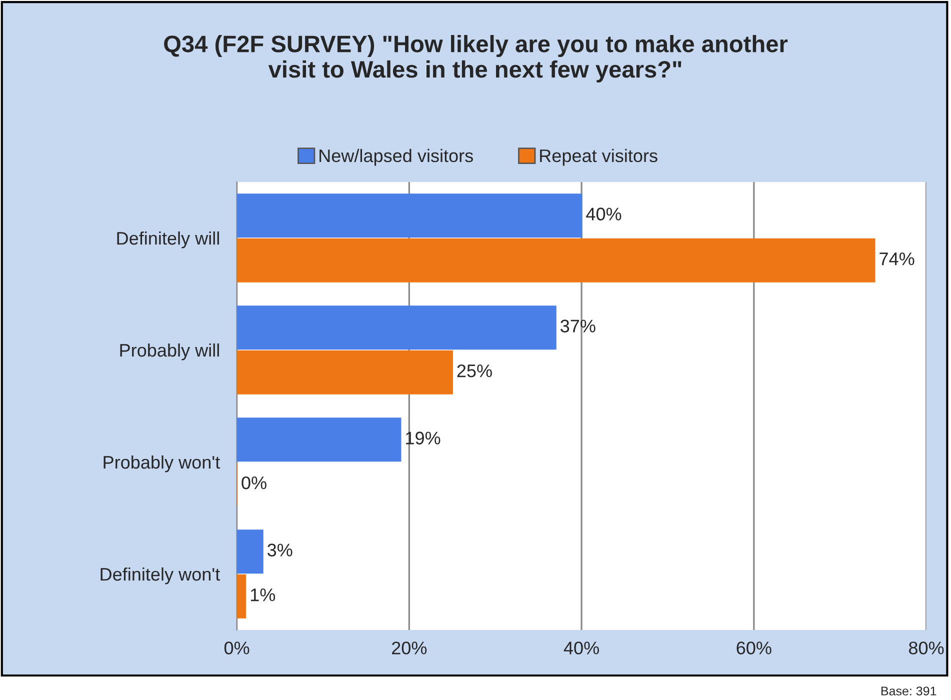 The image size is (951, 700). I want to click on data-label: 0%, so click(254, 483).